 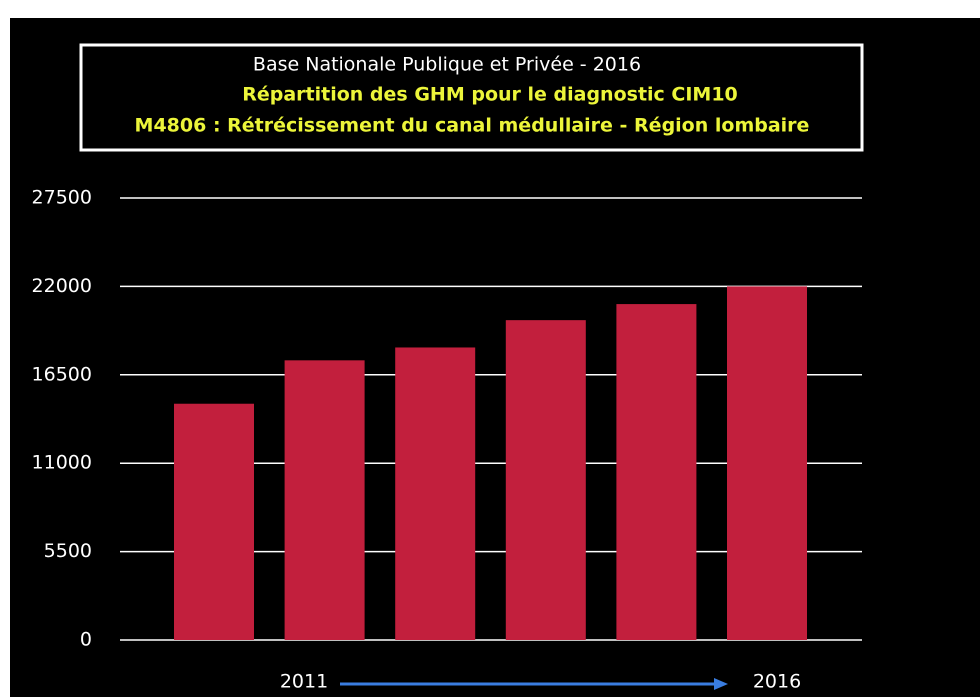 What do you see at coordinates (721, 684) in the screenshot?
I see `arrow-head` at bounding box center [721, 684].